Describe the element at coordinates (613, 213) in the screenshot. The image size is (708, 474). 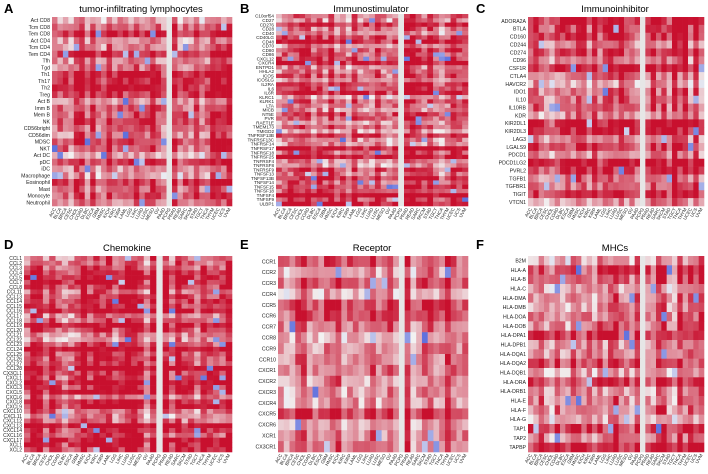
I see `column-label: LUAD` at that location.